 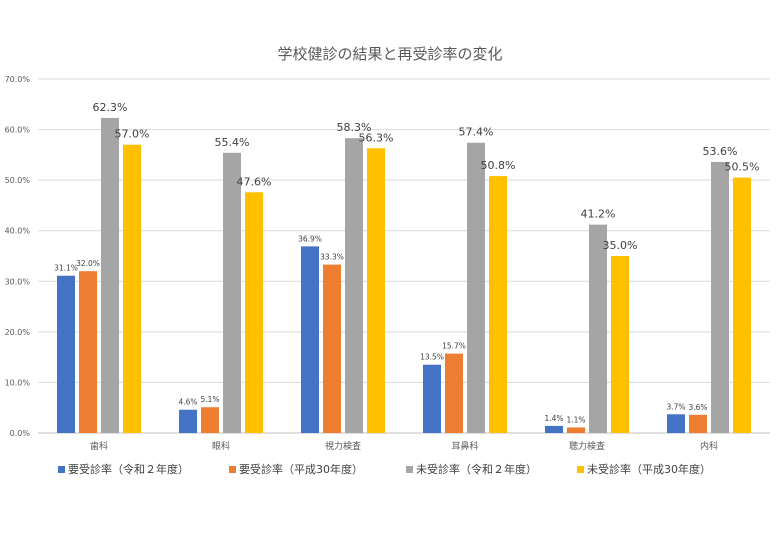 I want to click on data-label: 41.2%, so click(x=598, y=214).